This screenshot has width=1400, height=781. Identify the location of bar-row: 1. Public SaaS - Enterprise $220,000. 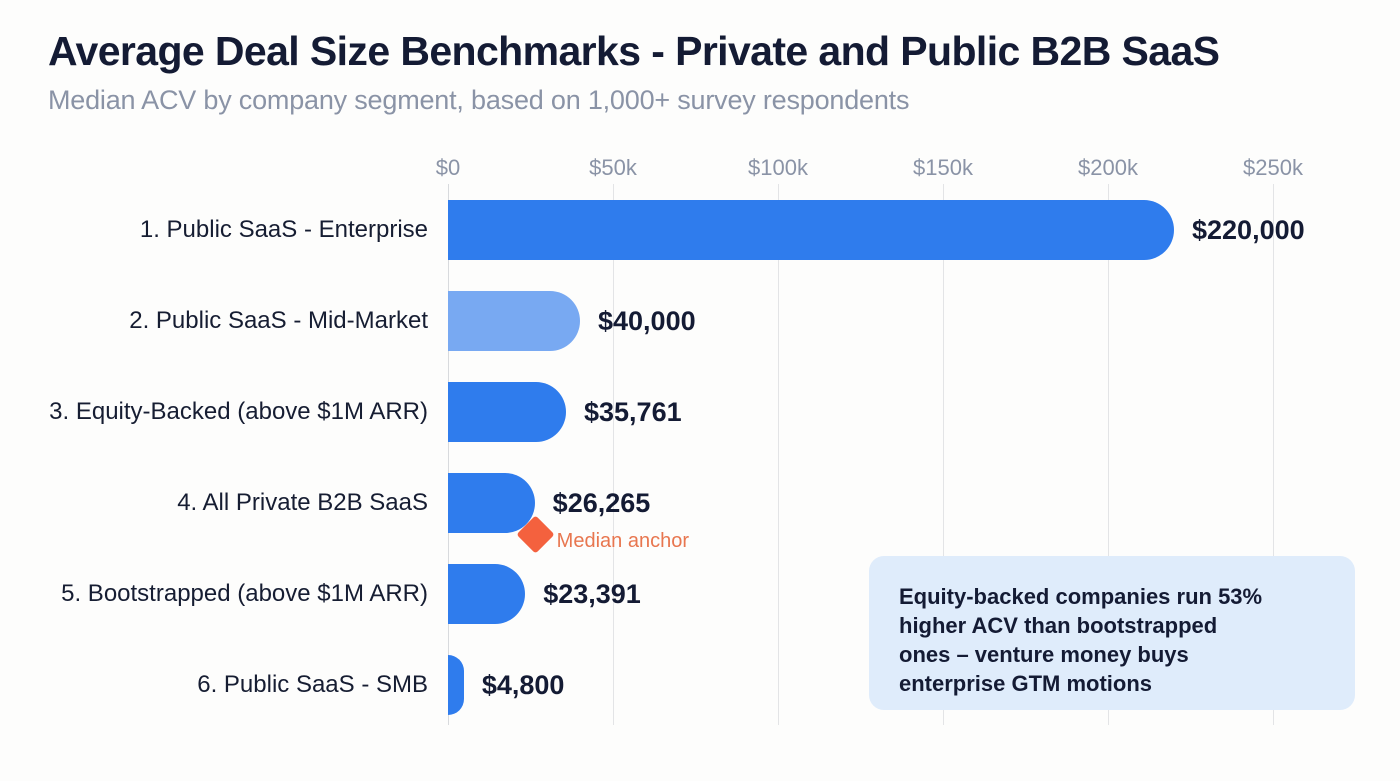
(700, 230).